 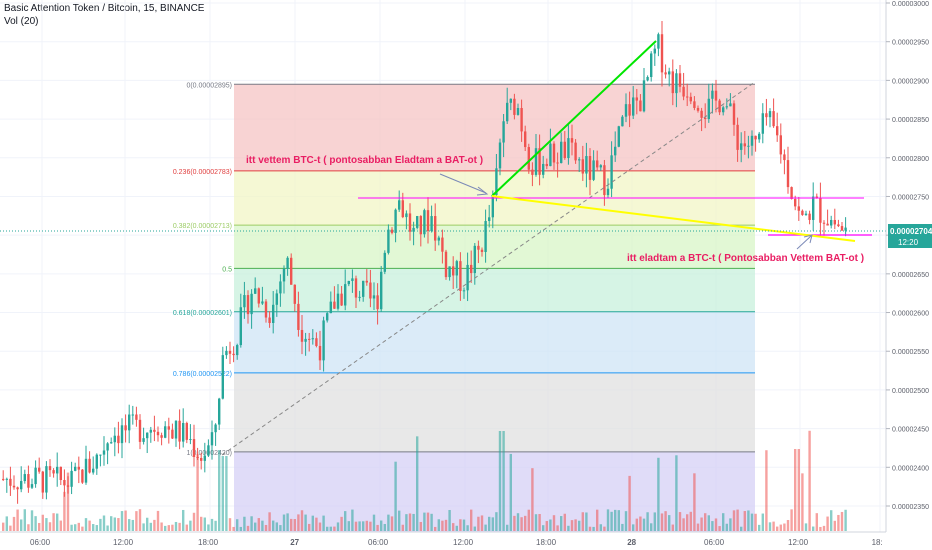 I want to click on price-tick-label: 0.00002750, so click(x=910, y=197).